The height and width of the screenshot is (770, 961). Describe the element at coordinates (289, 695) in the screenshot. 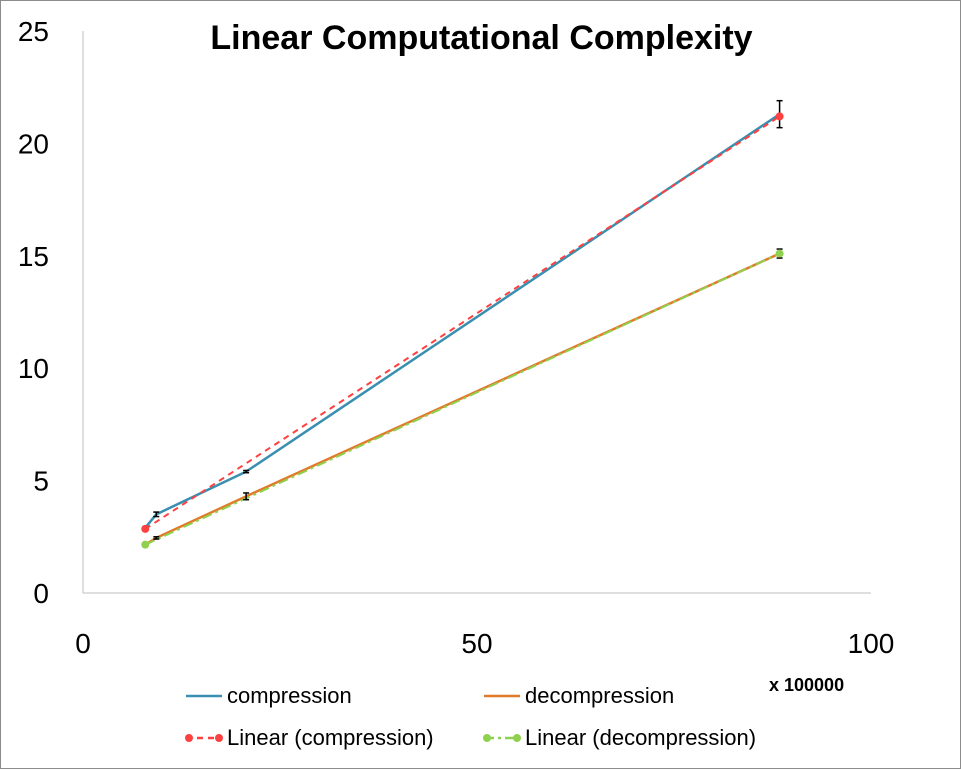

I see `legend-label: compression` at that location.